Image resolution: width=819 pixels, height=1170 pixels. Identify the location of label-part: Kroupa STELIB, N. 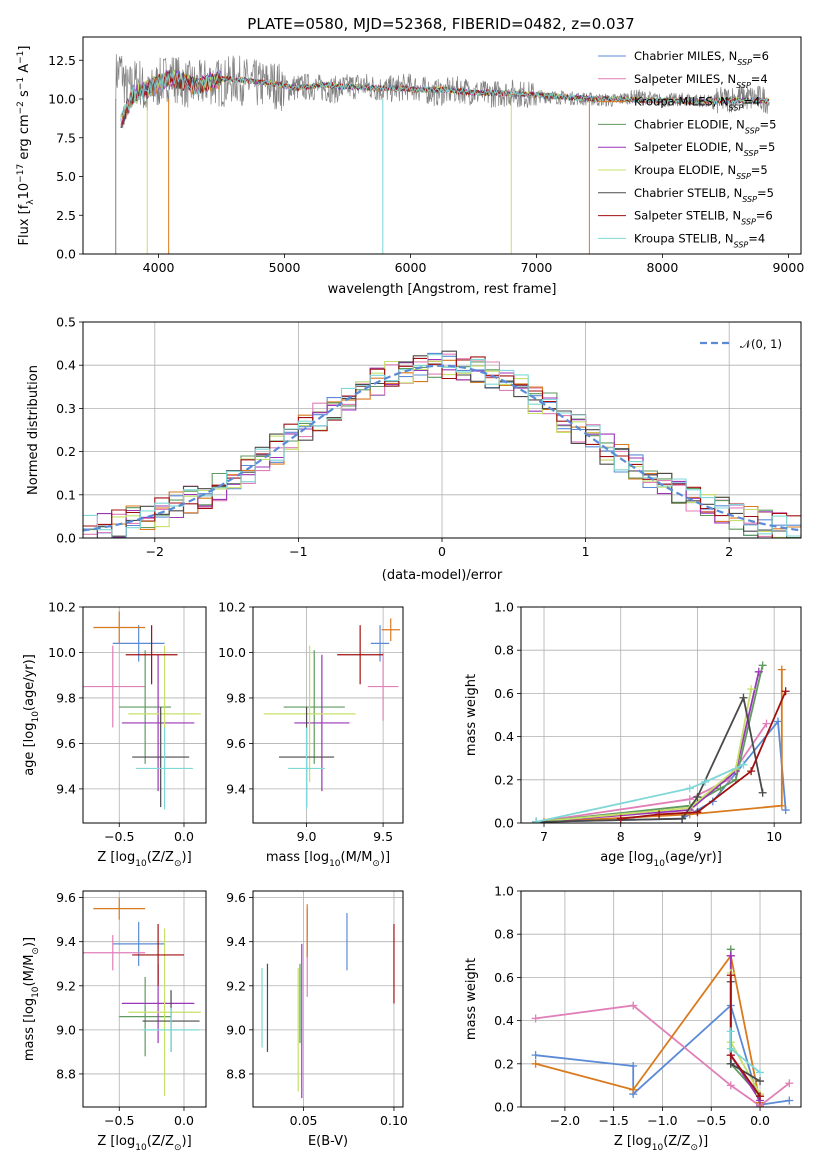
(684, 238).